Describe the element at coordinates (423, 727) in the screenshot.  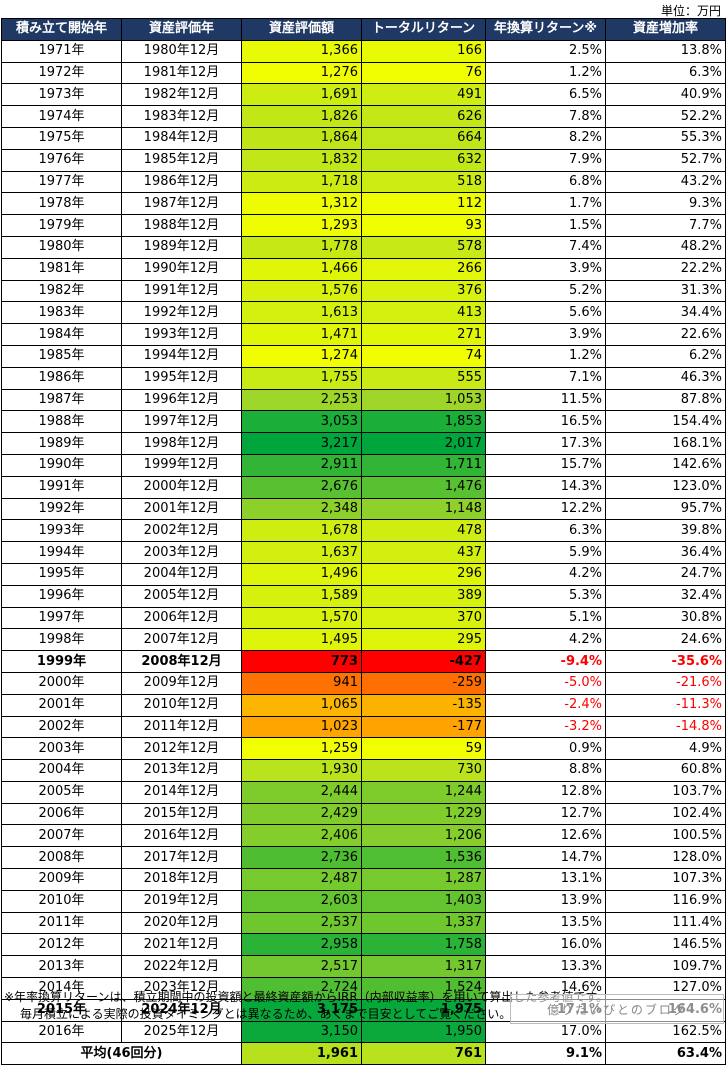
I see `total-return-cell: -177` at that location.